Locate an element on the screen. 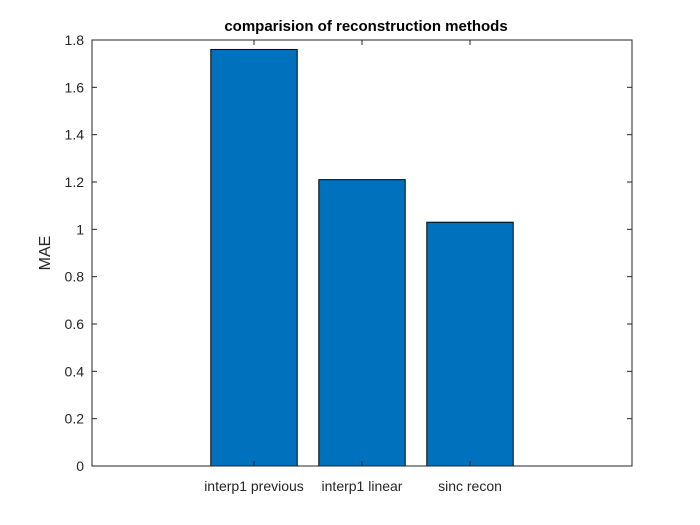 This screenshot has width=700, height=525. x-tick-label: interp1 previous is located at coordinates (254, 486).